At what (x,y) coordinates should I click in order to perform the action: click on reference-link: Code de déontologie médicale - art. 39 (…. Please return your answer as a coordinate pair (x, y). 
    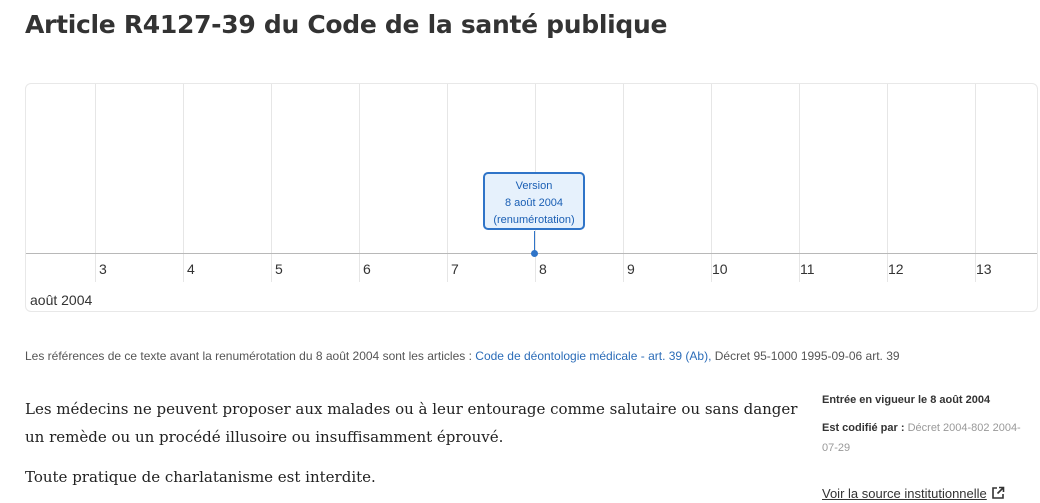
    Looking at the image, I should click on (593, 356).